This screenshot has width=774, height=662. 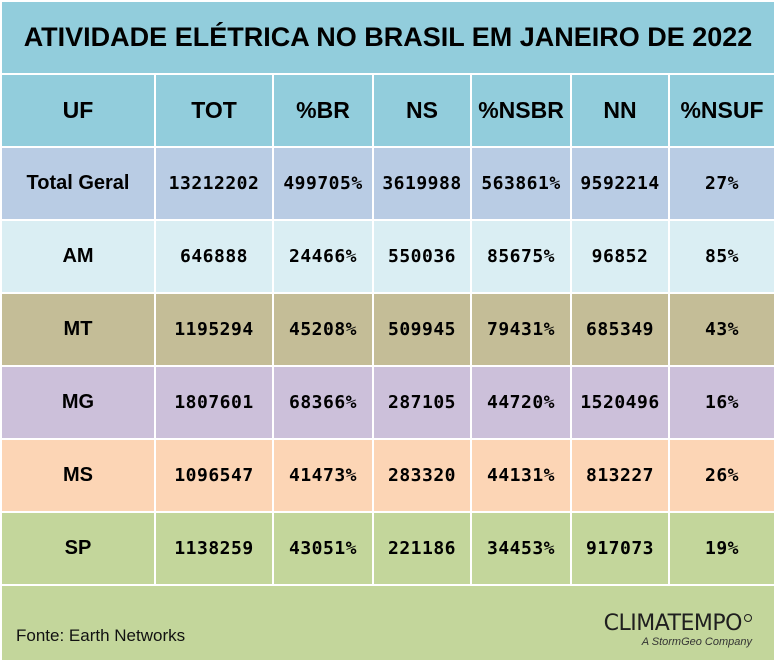 I want to click on cell-uf: MT, so click(x=78, y=329).